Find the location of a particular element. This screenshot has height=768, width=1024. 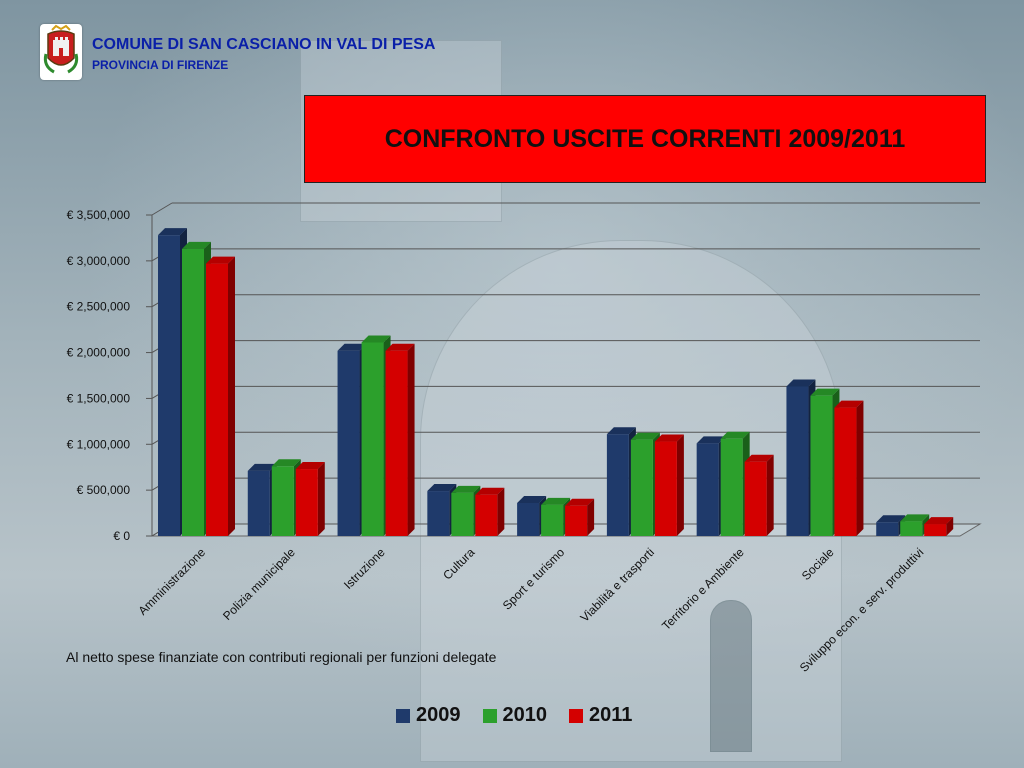

bar-8-2009 is located at coordinates (887, 529).